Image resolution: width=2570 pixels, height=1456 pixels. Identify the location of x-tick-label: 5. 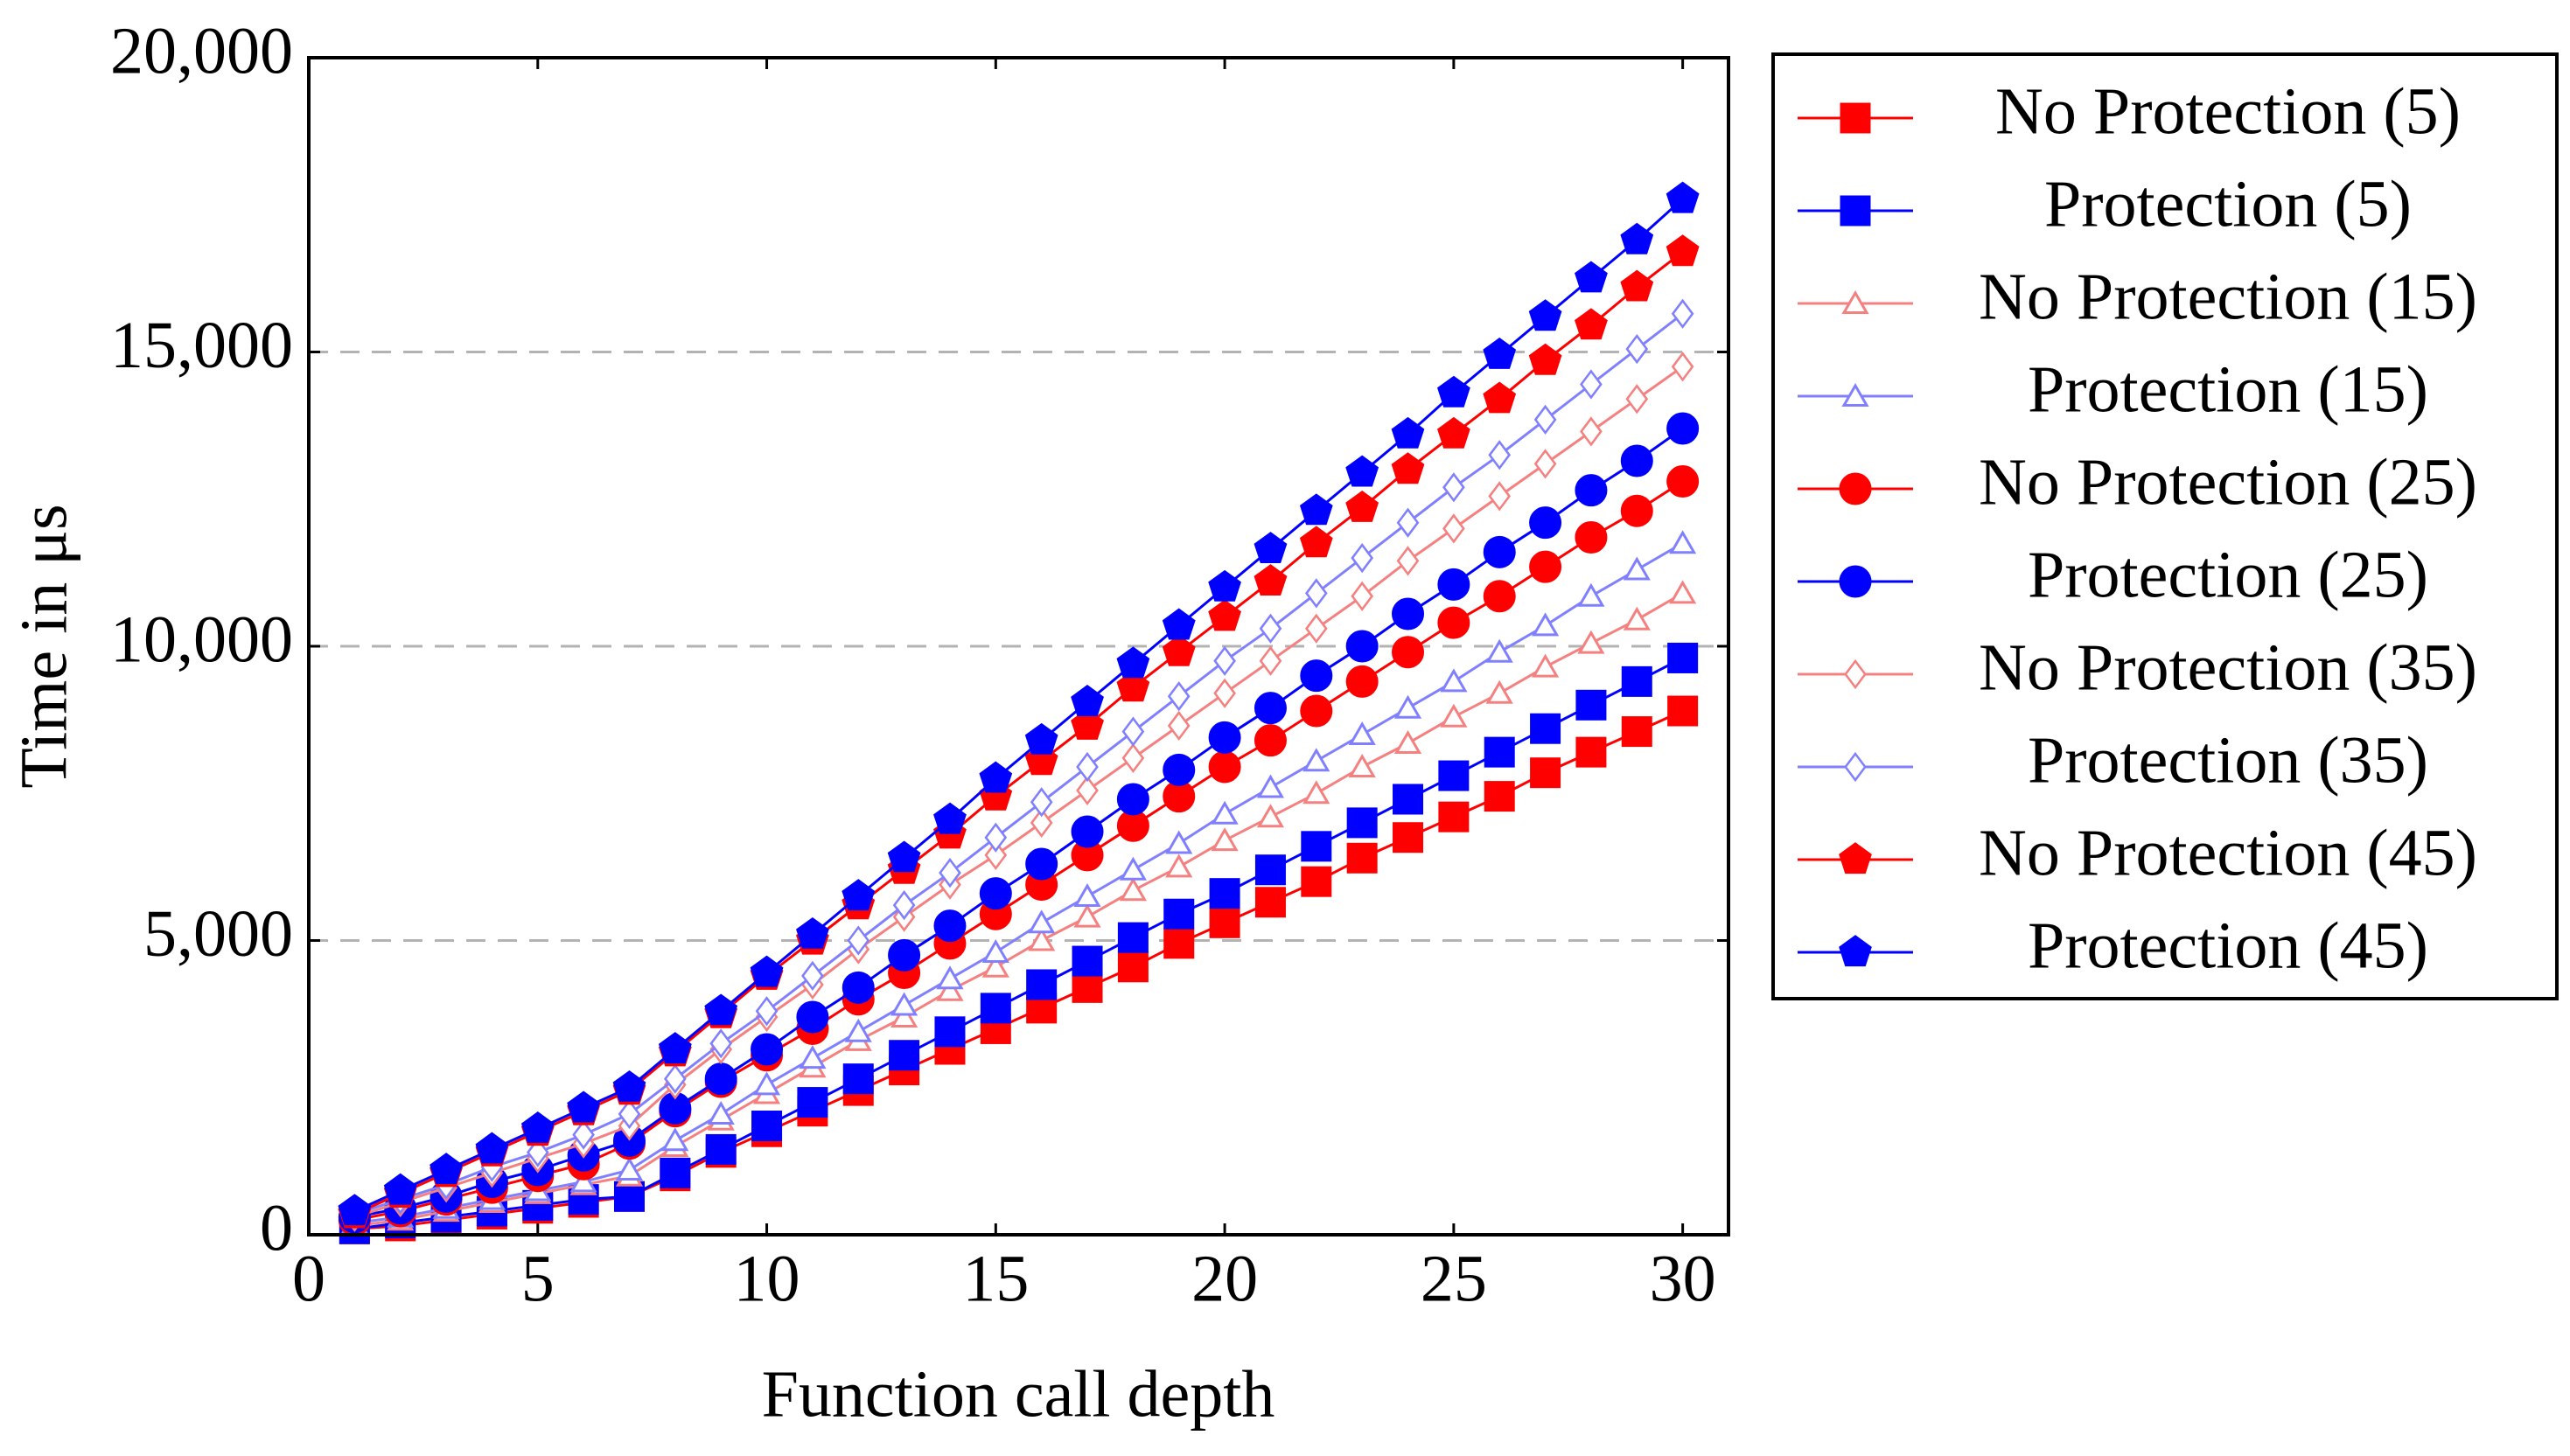
(538, 1278).